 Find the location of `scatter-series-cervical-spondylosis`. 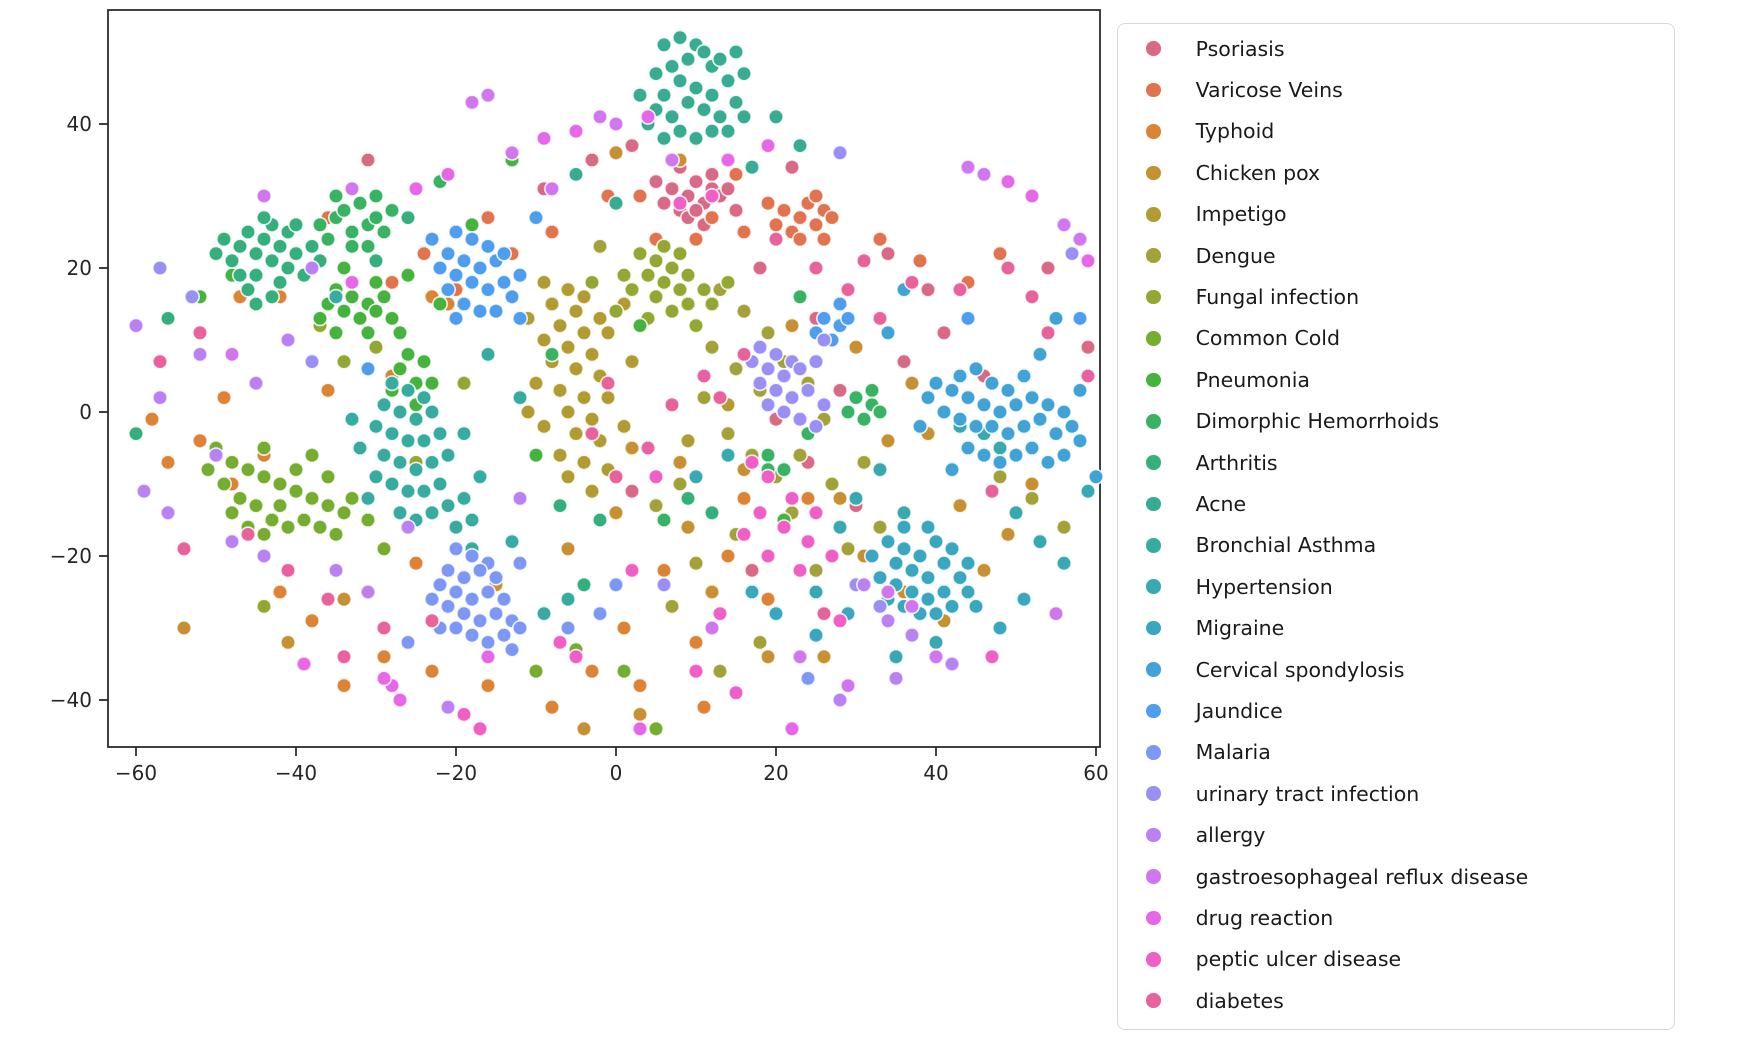

scatter-series-cervical-spondylosis is located at coordinates (992, 383).